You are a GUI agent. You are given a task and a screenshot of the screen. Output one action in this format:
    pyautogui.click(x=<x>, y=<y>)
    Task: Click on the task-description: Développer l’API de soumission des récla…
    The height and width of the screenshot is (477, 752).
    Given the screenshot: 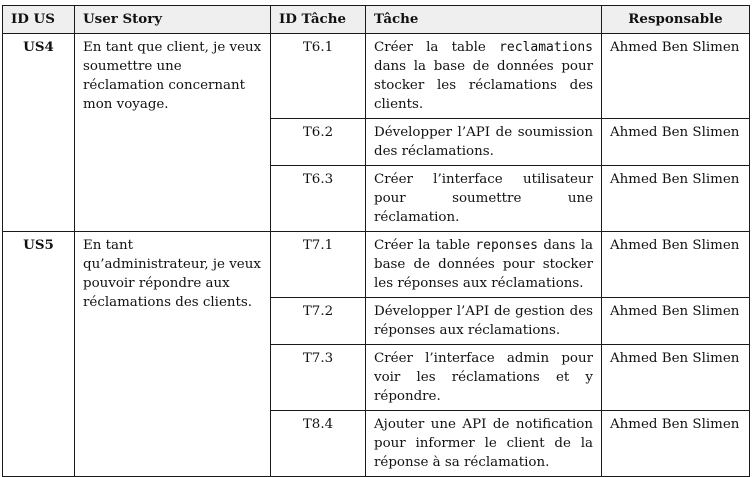 What is the action you would take?
    pyautogui.click(x=483, y=142)
    